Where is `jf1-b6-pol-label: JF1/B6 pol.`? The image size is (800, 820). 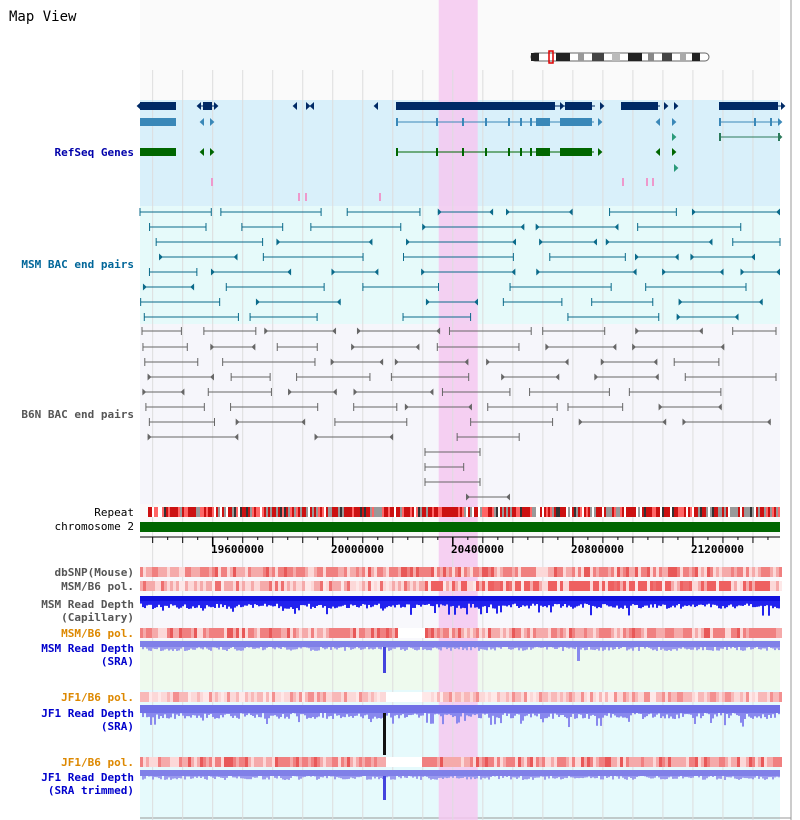
jf1-b6-pol-label: JF1/B6 pol. is located at coordinates (97, 697).